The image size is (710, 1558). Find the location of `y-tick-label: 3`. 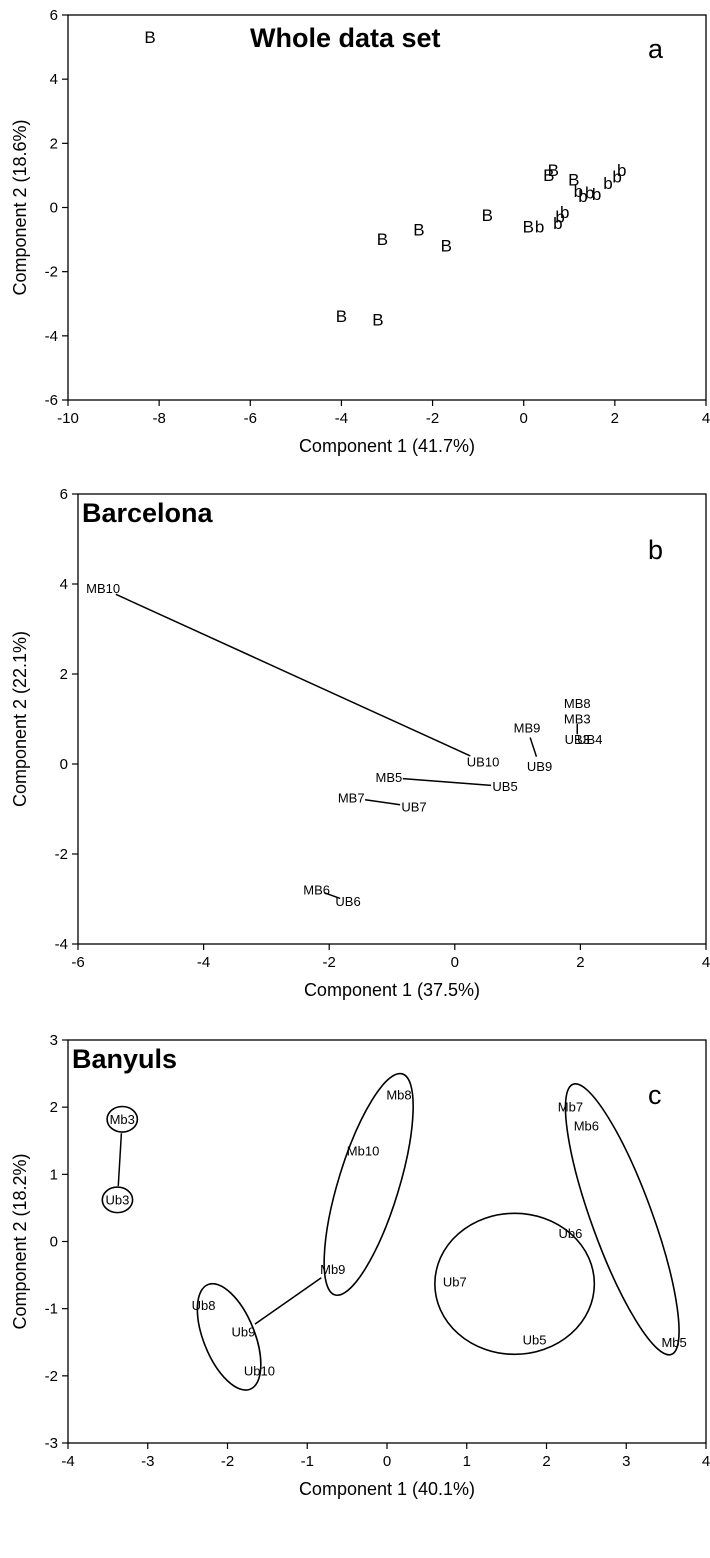

y-tick-label: 3 is located at coordinates (54, 1040).